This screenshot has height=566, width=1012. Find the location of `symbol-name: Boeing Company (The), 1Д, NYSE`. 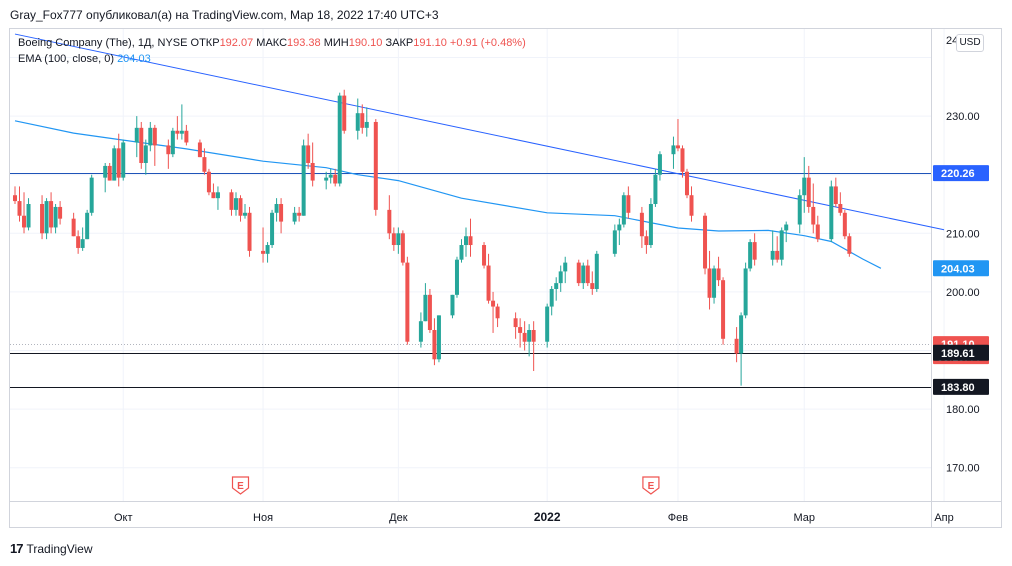

symbol-name: Boeing Company (The), 1Д, NYSE is located at coordinates (103, 43).